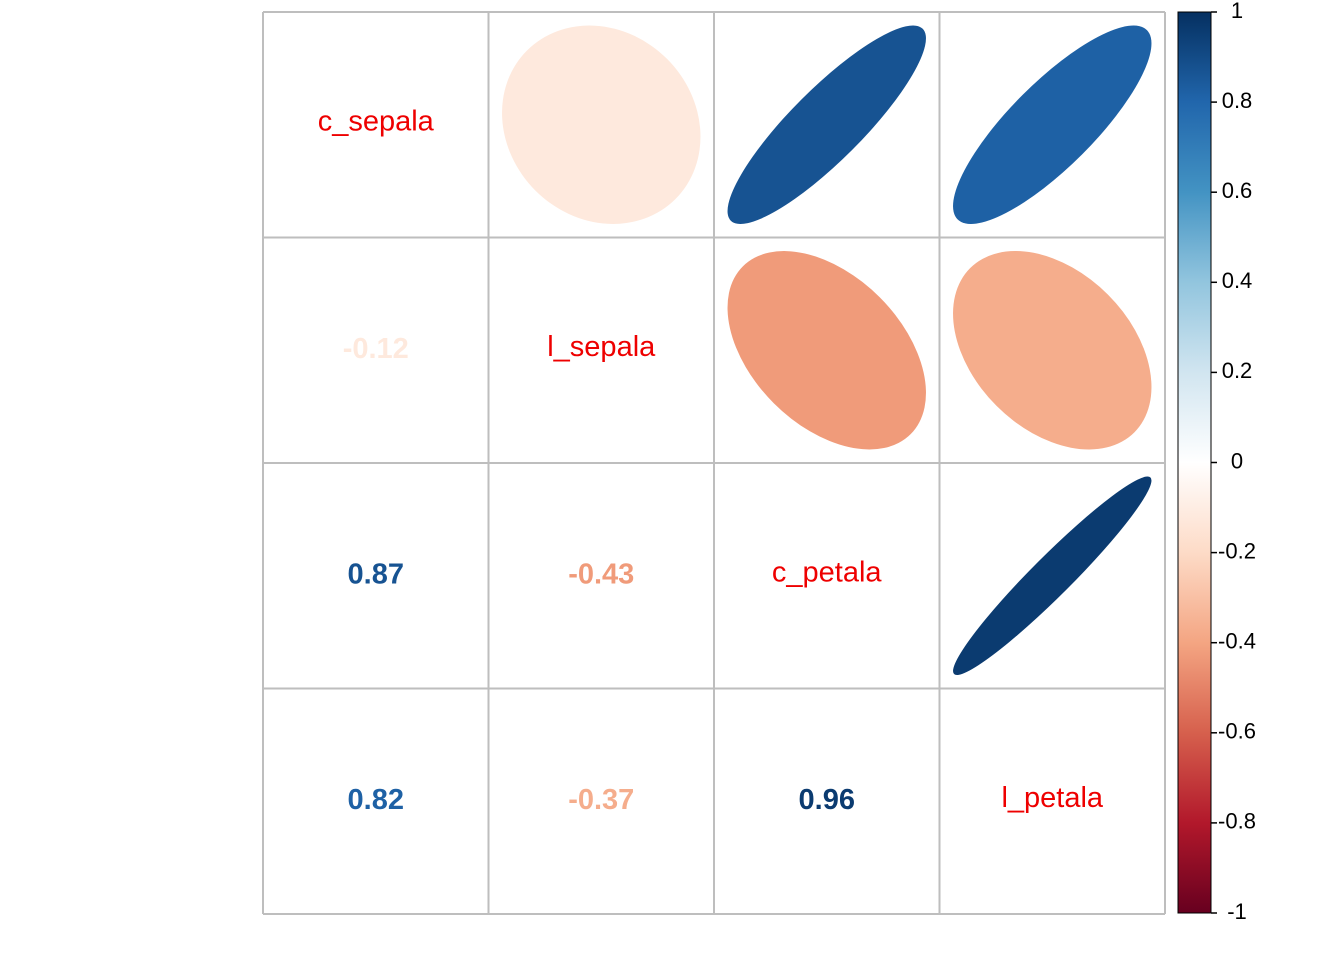  Describe the element at coordinates (1052, 798) in the screenshot. I see `diag-label-l_petala: l_petala` at that location.